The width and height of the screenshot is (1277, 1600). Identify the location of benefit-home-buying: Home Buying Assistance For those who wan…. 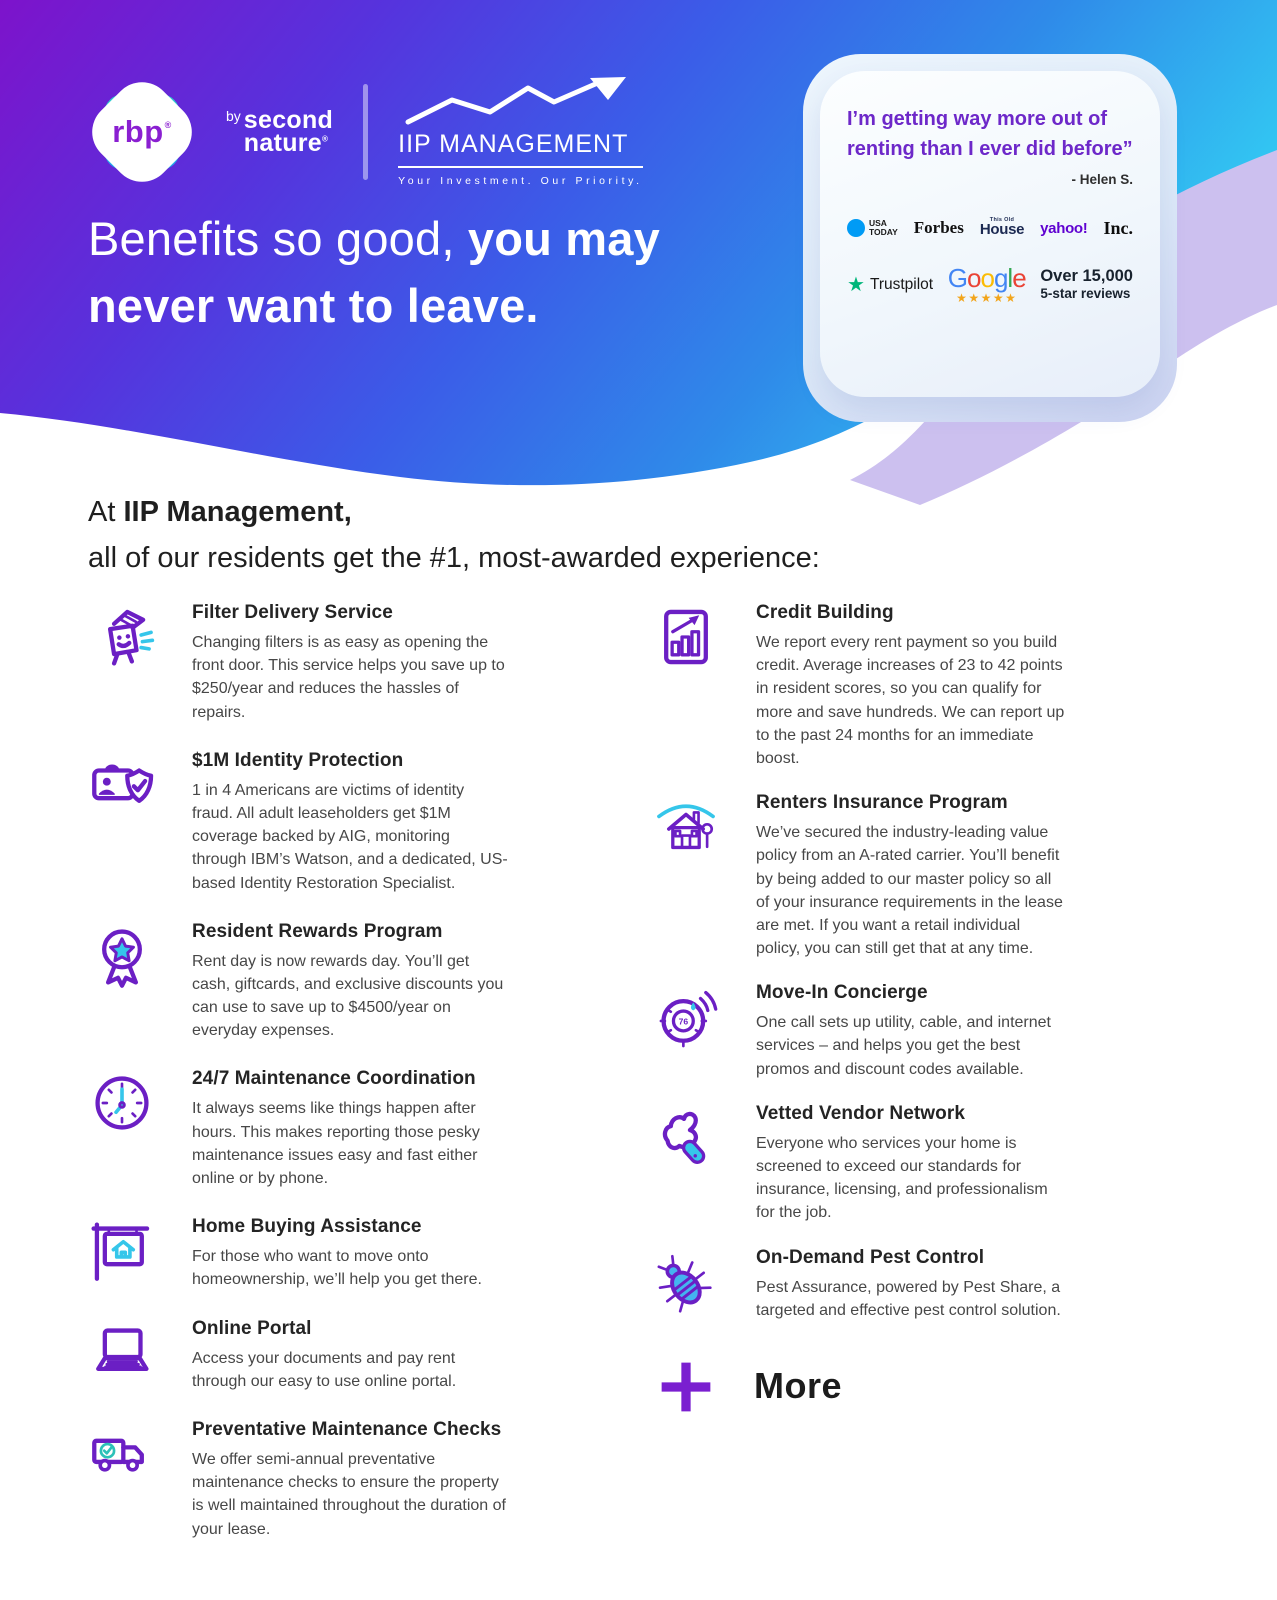
(298, 1253).